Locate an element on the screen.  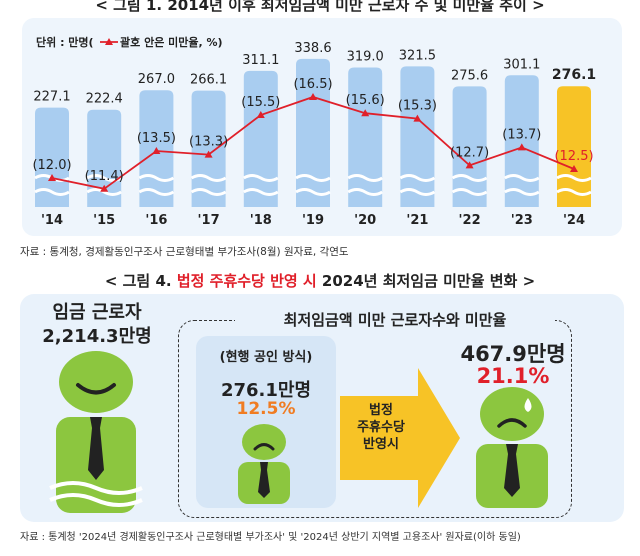
arrow-label-line-1: 법정 is located at coordinates (381, 410).